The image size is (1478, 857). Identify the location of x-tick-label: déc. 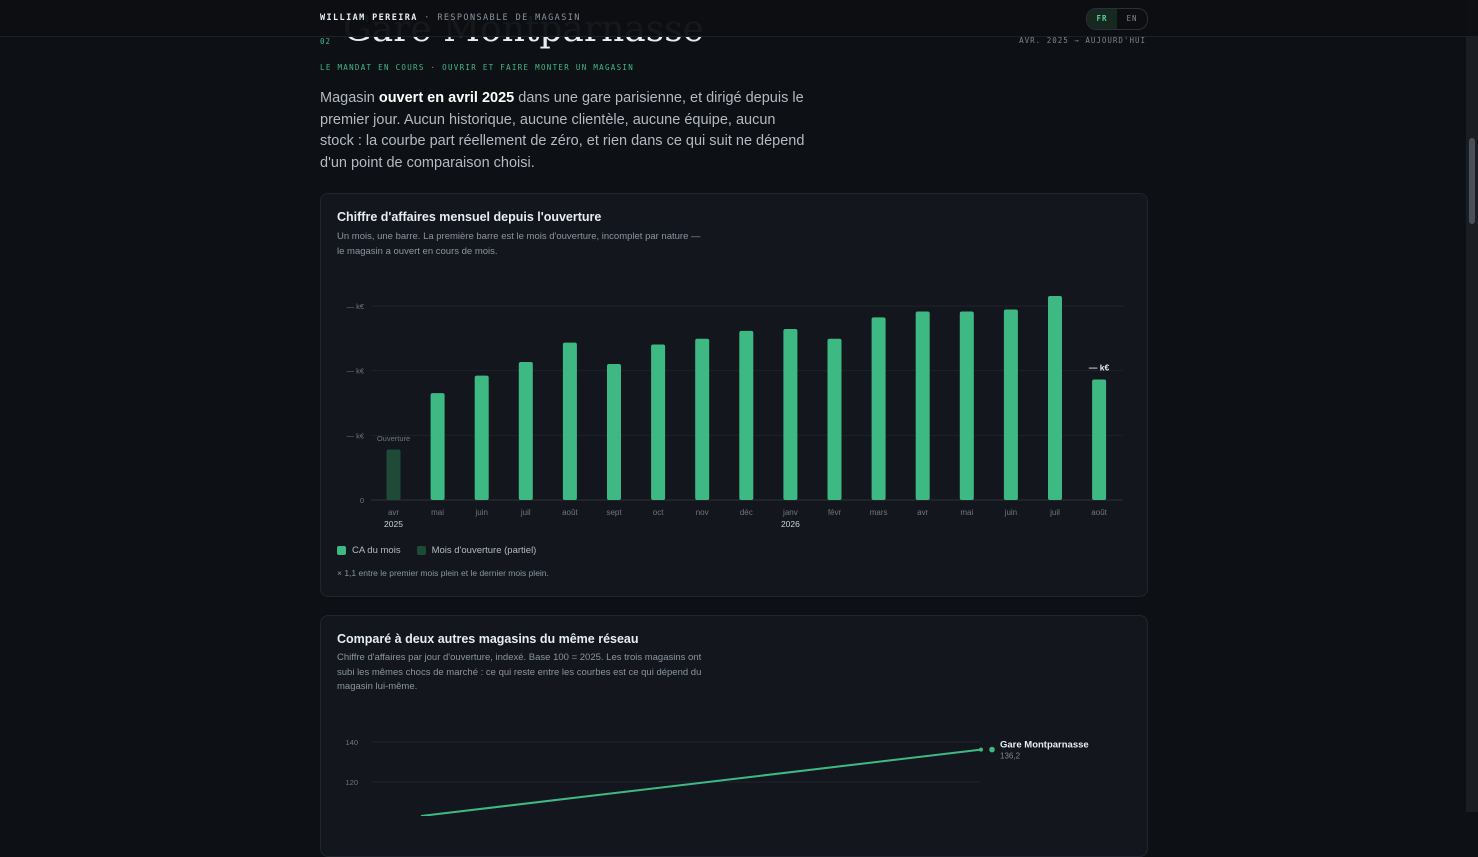
(746, 512).